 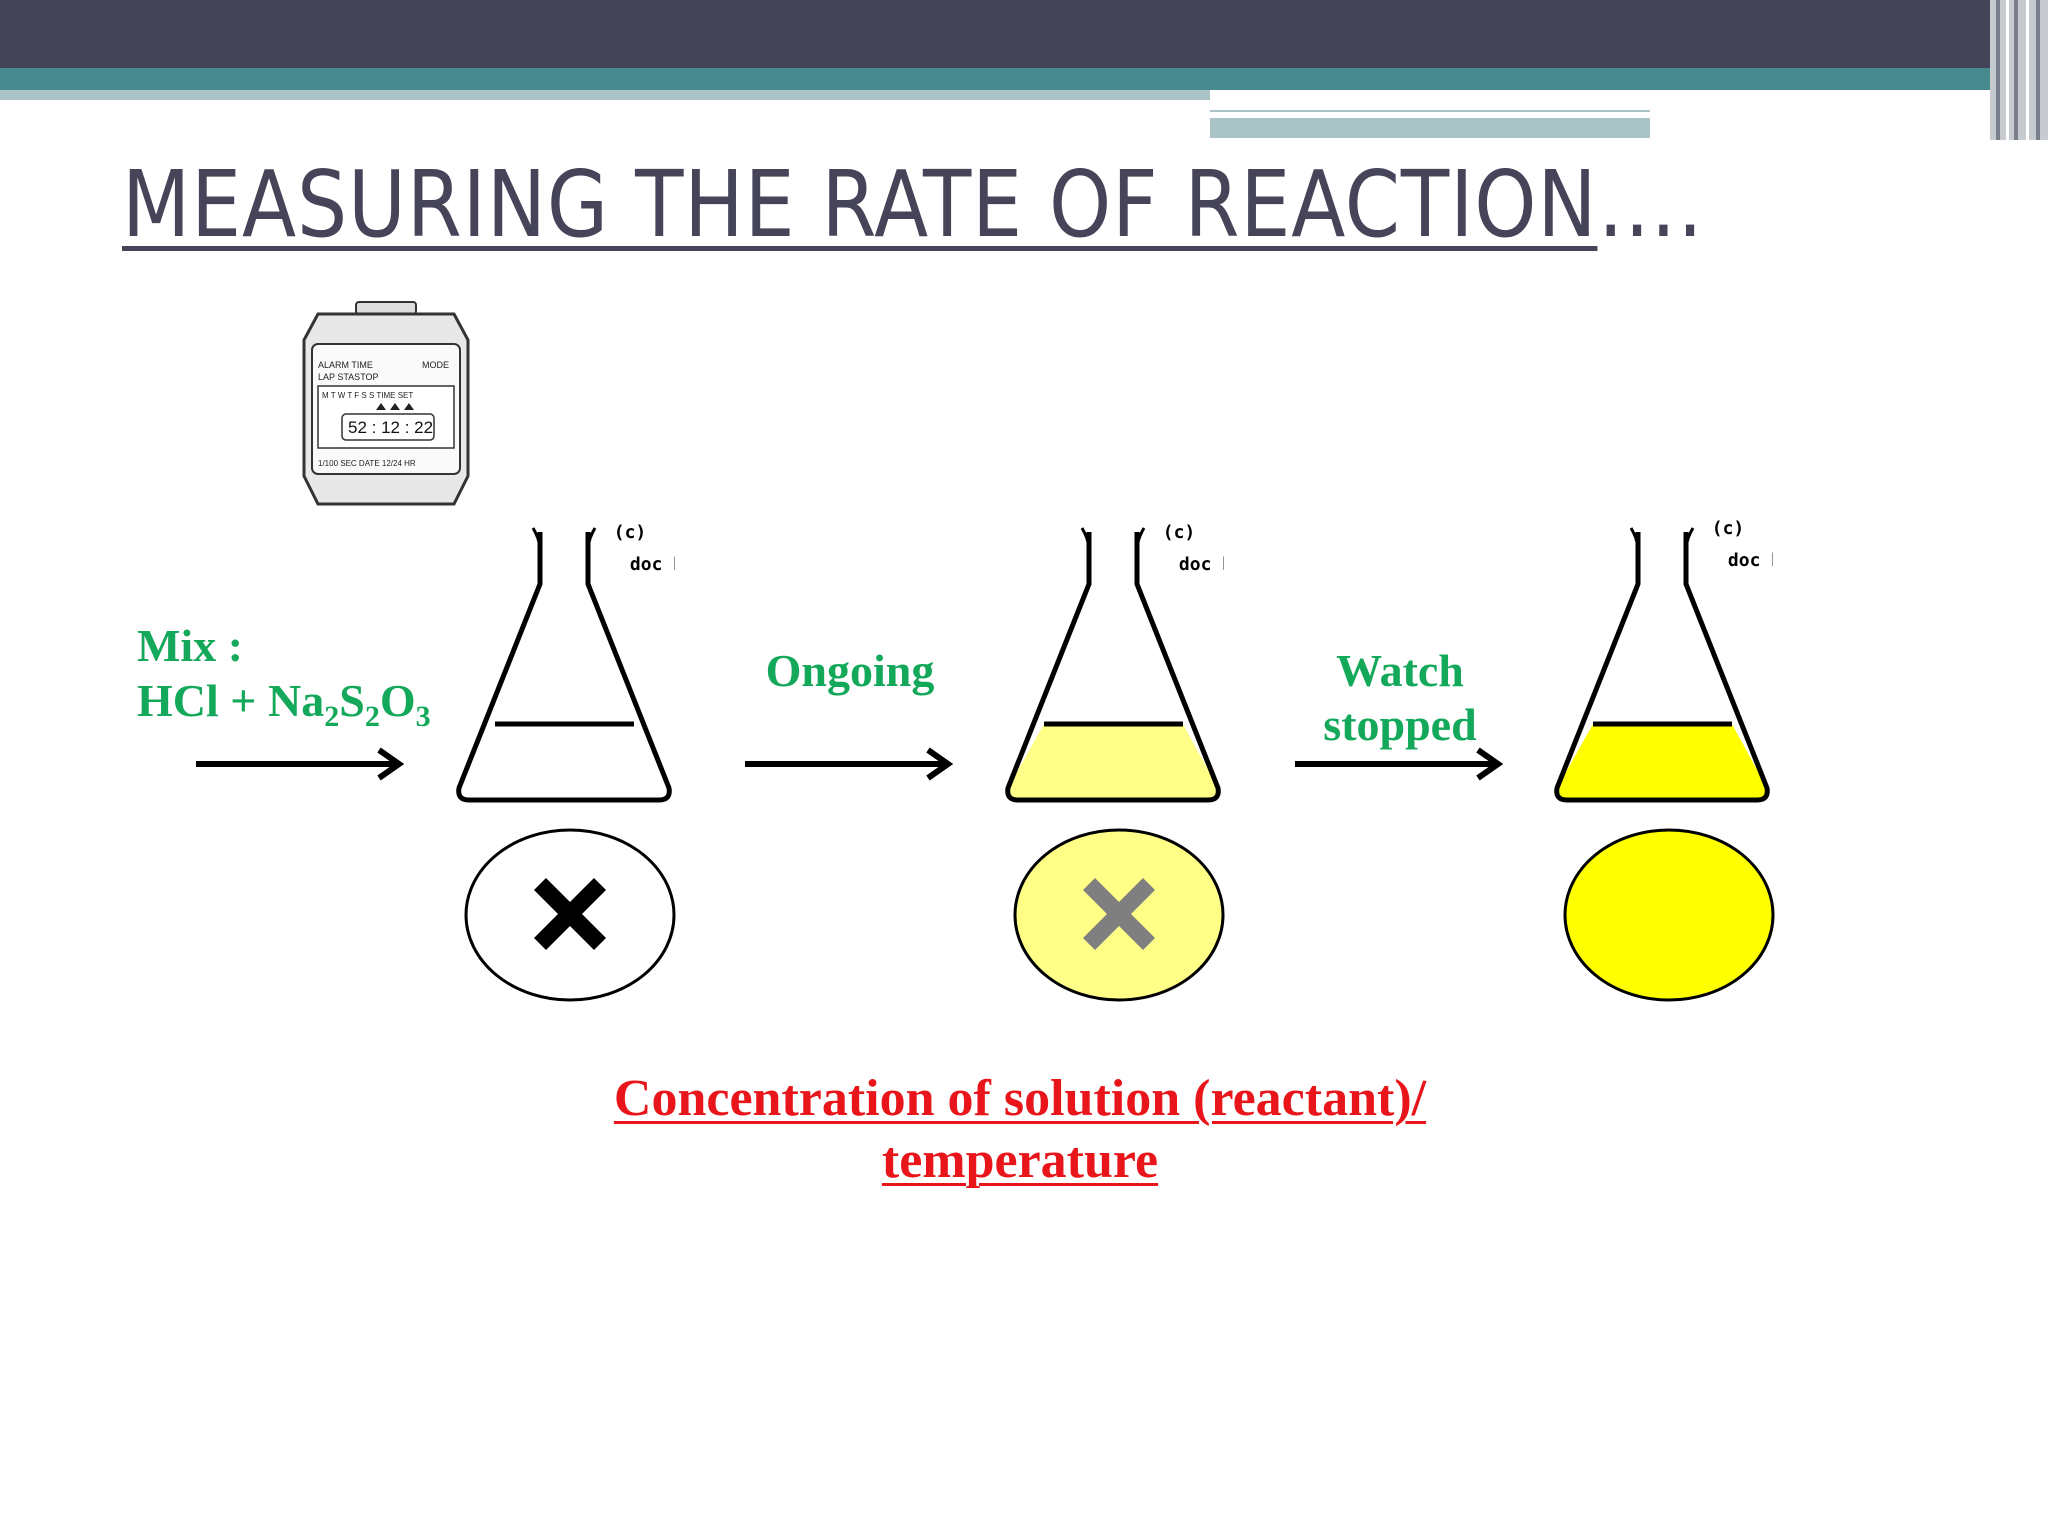 I want to click on title-underlined-text: MEASURING THE RATE OF REACTION, so click(x=860, y=204).